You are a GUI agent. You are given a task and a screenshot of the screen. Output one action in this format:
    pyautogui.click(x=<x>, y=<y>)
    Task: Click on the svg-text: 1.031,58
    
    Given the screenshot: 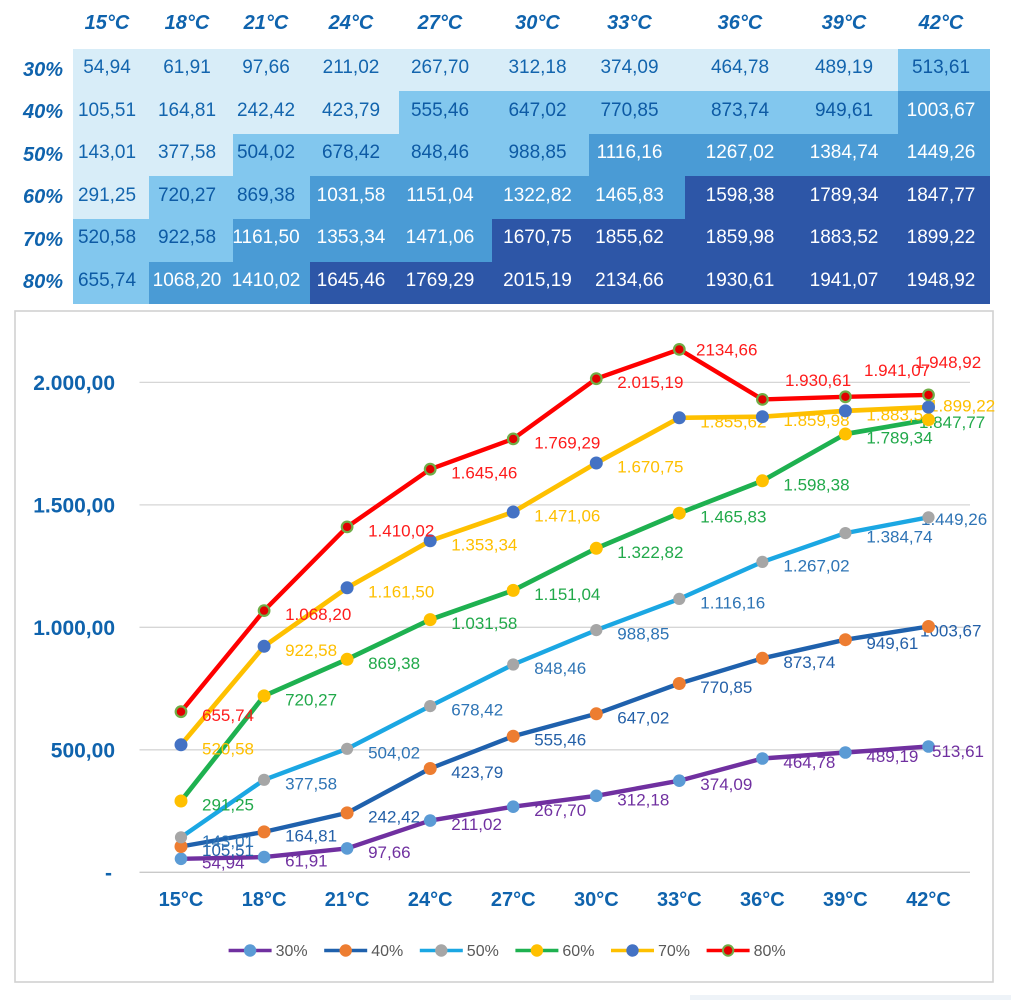 What is the action you would take?
    pyautogui.click(x=484, y=623)
    